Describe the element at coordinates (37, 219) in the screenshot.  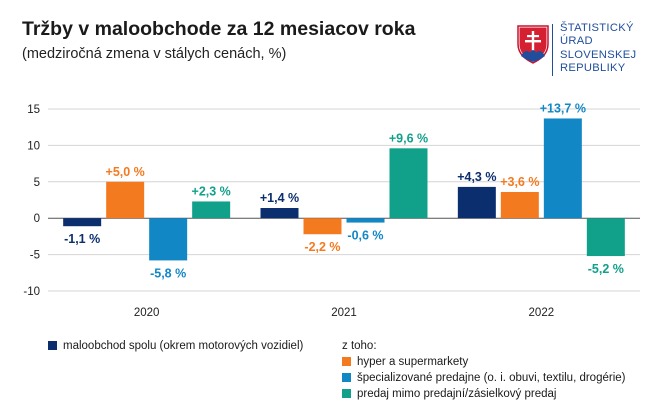
I see `y-tick-label-0: 0` at that location.